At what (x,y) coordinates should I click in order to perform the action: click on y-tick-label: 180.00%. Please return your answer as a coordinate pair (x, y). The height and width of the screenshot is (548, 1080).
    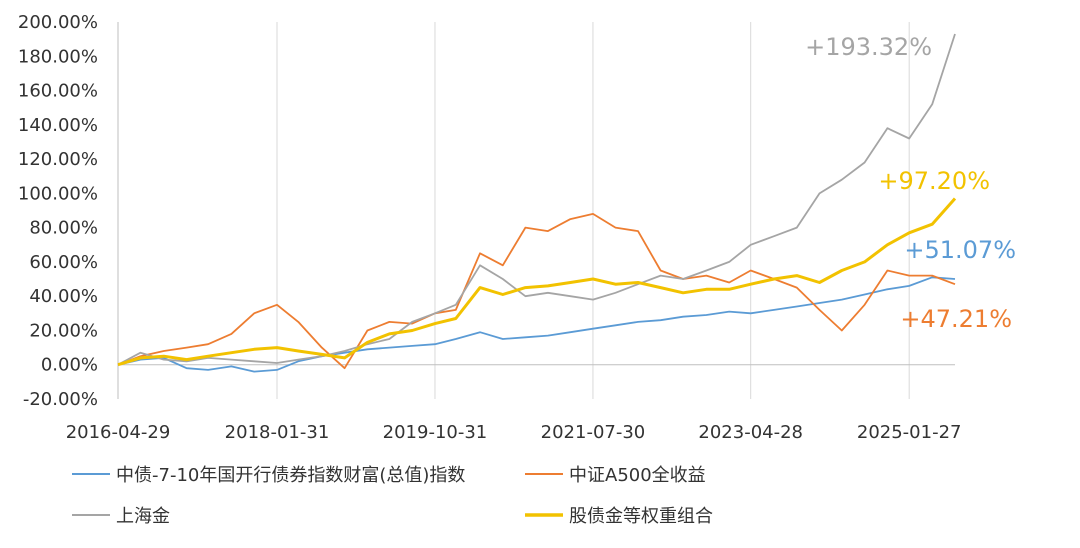
    Looking at the image, I should click on (58, 56).